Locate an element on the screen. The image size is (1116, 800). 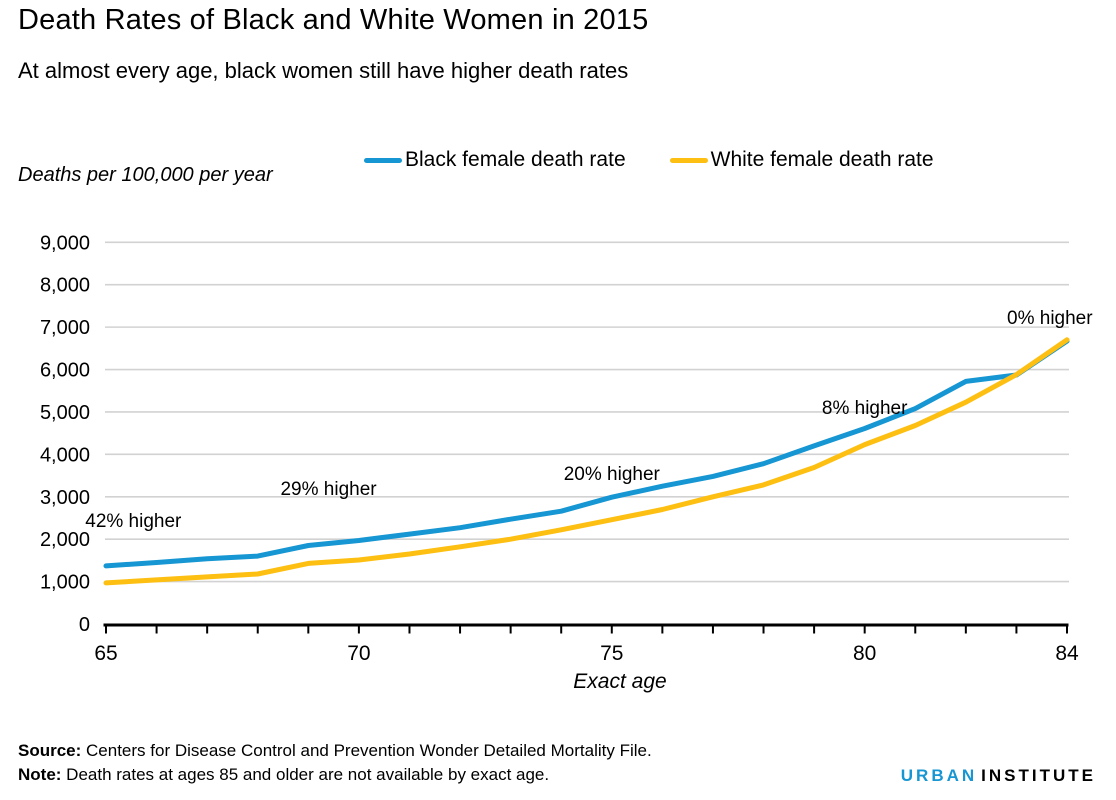
urban-institute-logo: URBAN INSTITUTE is located at coordinates (998, 776).